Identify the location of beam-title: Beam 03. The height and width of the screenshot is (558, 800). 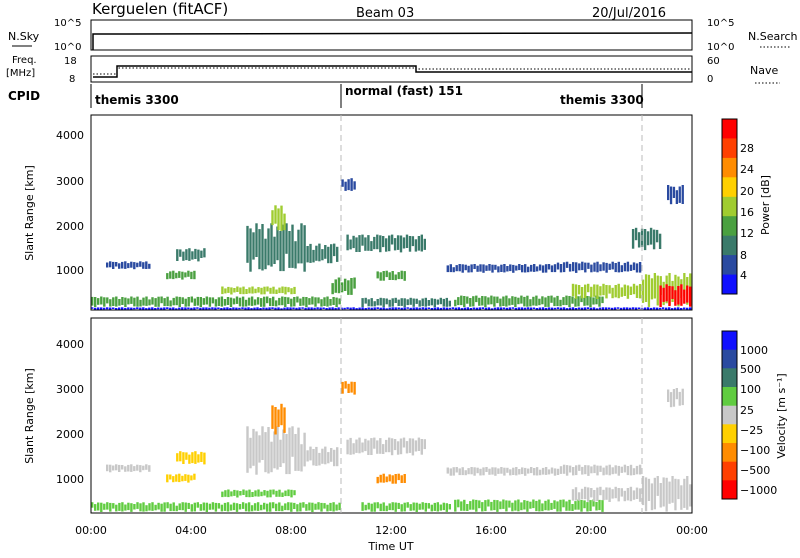
(385, 13).